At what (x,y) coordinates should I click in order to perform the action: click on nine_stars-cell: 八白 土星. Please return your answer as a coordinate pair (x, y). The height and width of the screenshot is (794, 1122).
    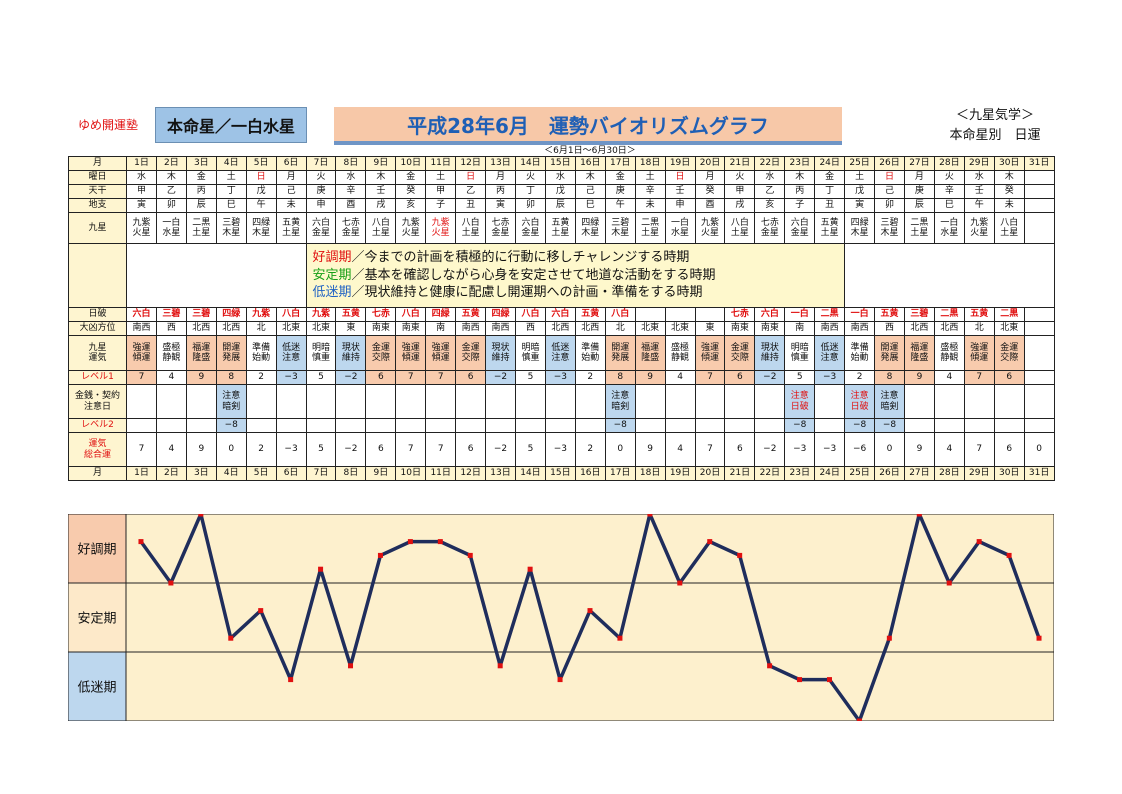
    Looking at the image, I should click on (381, 228).